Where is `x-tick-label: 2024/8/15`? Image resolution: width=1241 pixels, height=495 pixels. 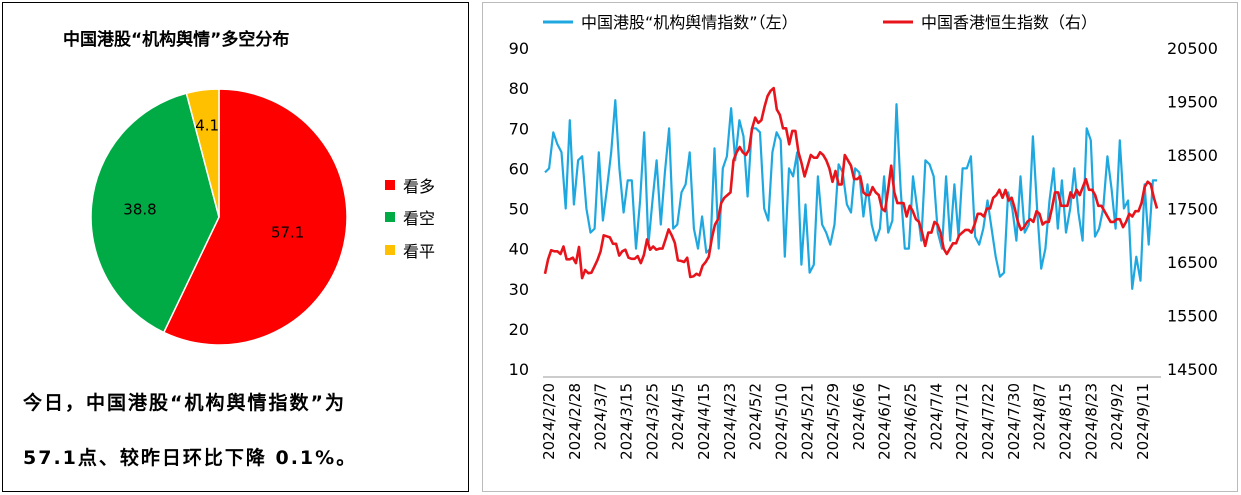 x-tick-label: 2024/8/15 is located at coordinates (1066, 421).